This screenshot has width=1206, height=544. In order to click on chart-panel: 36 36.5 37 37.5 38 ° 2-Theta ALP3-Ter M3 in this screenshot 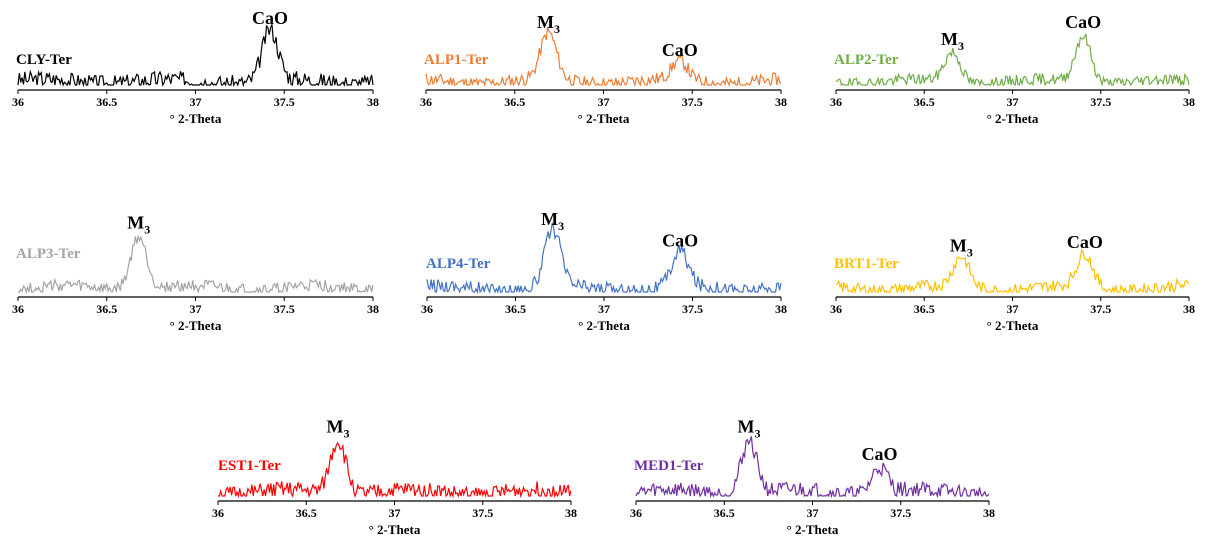, I will do `click(195, 273)`.